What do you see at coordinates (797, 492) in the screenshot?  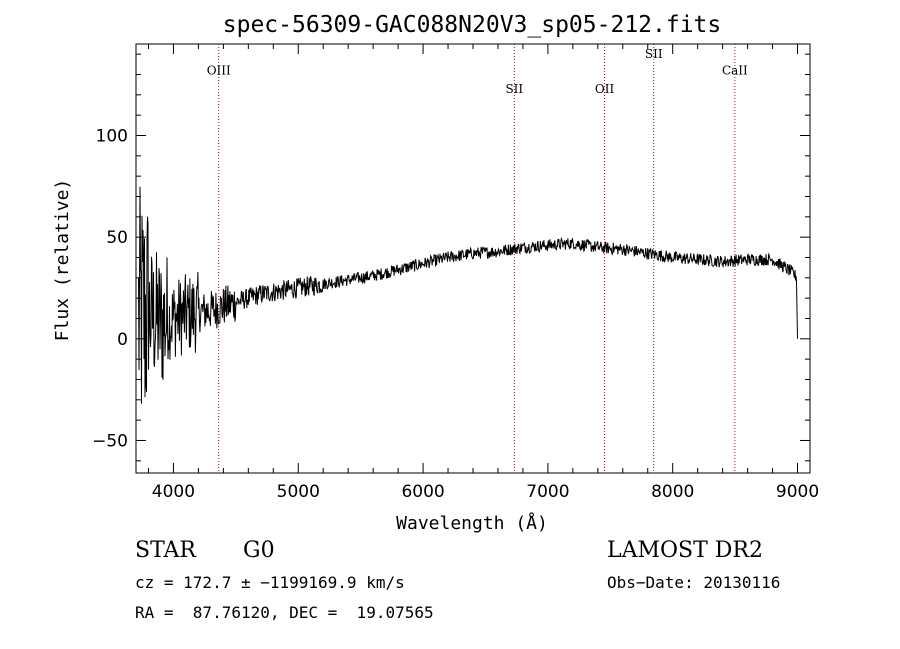 I see `x-tick-label: 9000` at bounding box center [797, 492].